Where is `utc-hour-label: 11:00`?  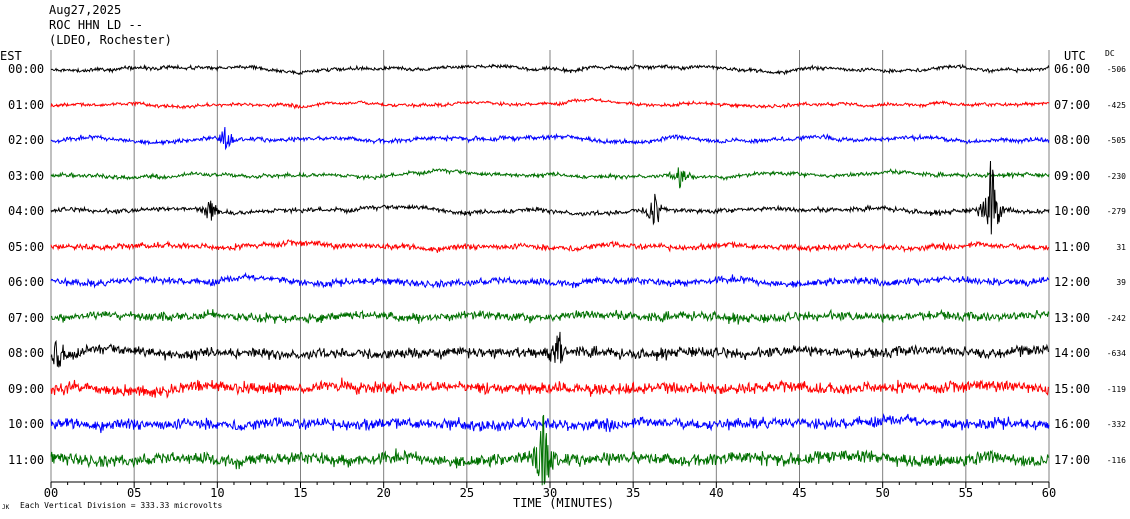
utc-hour-label: 11:00 is located at coordinates (1072, 246).